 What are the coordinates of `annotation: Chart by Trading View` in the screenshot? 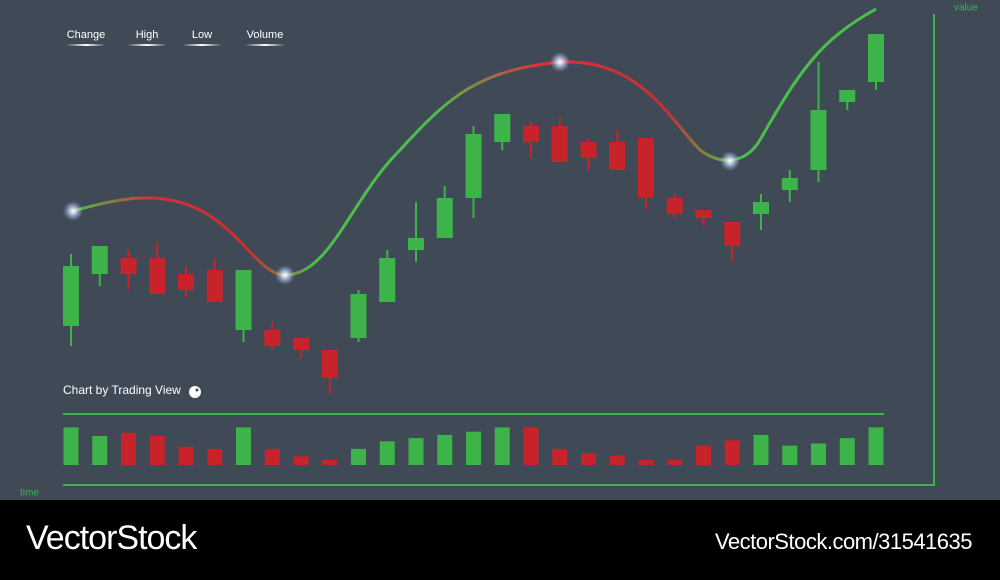 It's located at (122, 390).